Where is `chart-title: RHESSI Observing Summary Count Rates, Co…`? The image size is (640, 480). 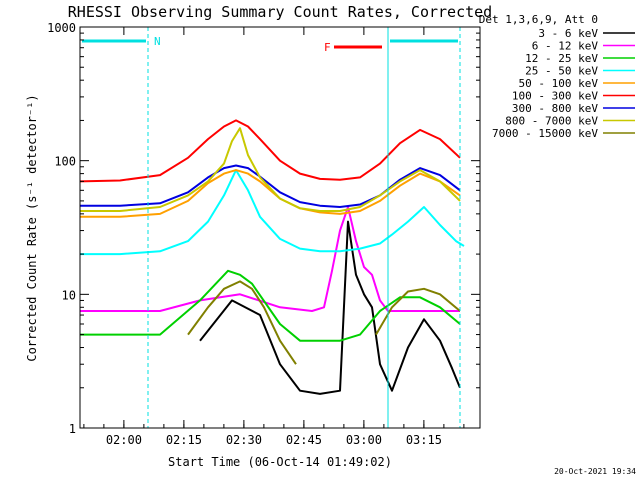
chart-title: RHESSI Observing Summary Count Rates, Co… is located at coordinates (280, 12).